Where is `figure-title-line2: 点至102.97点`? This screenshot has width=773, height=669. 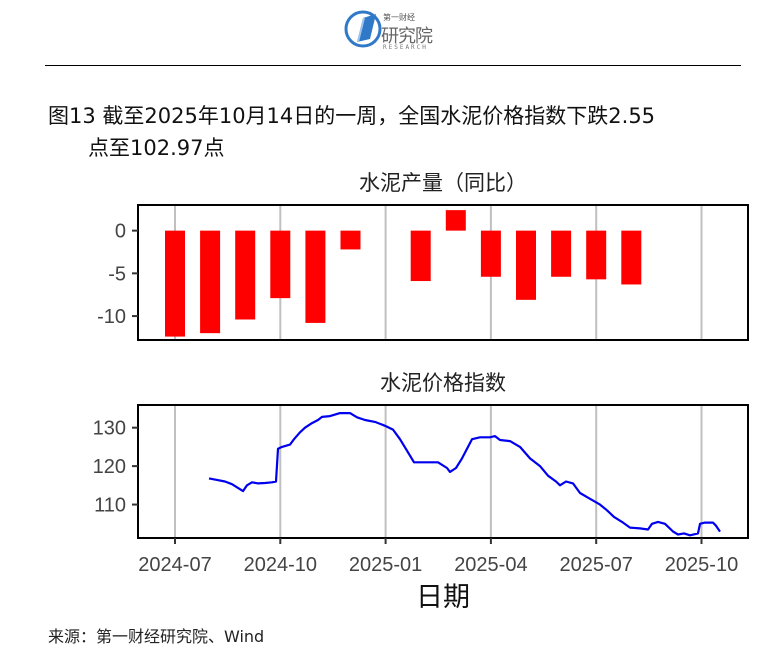
figure-title-line2: 点至102.97点 is located at coordinates (156, 148).